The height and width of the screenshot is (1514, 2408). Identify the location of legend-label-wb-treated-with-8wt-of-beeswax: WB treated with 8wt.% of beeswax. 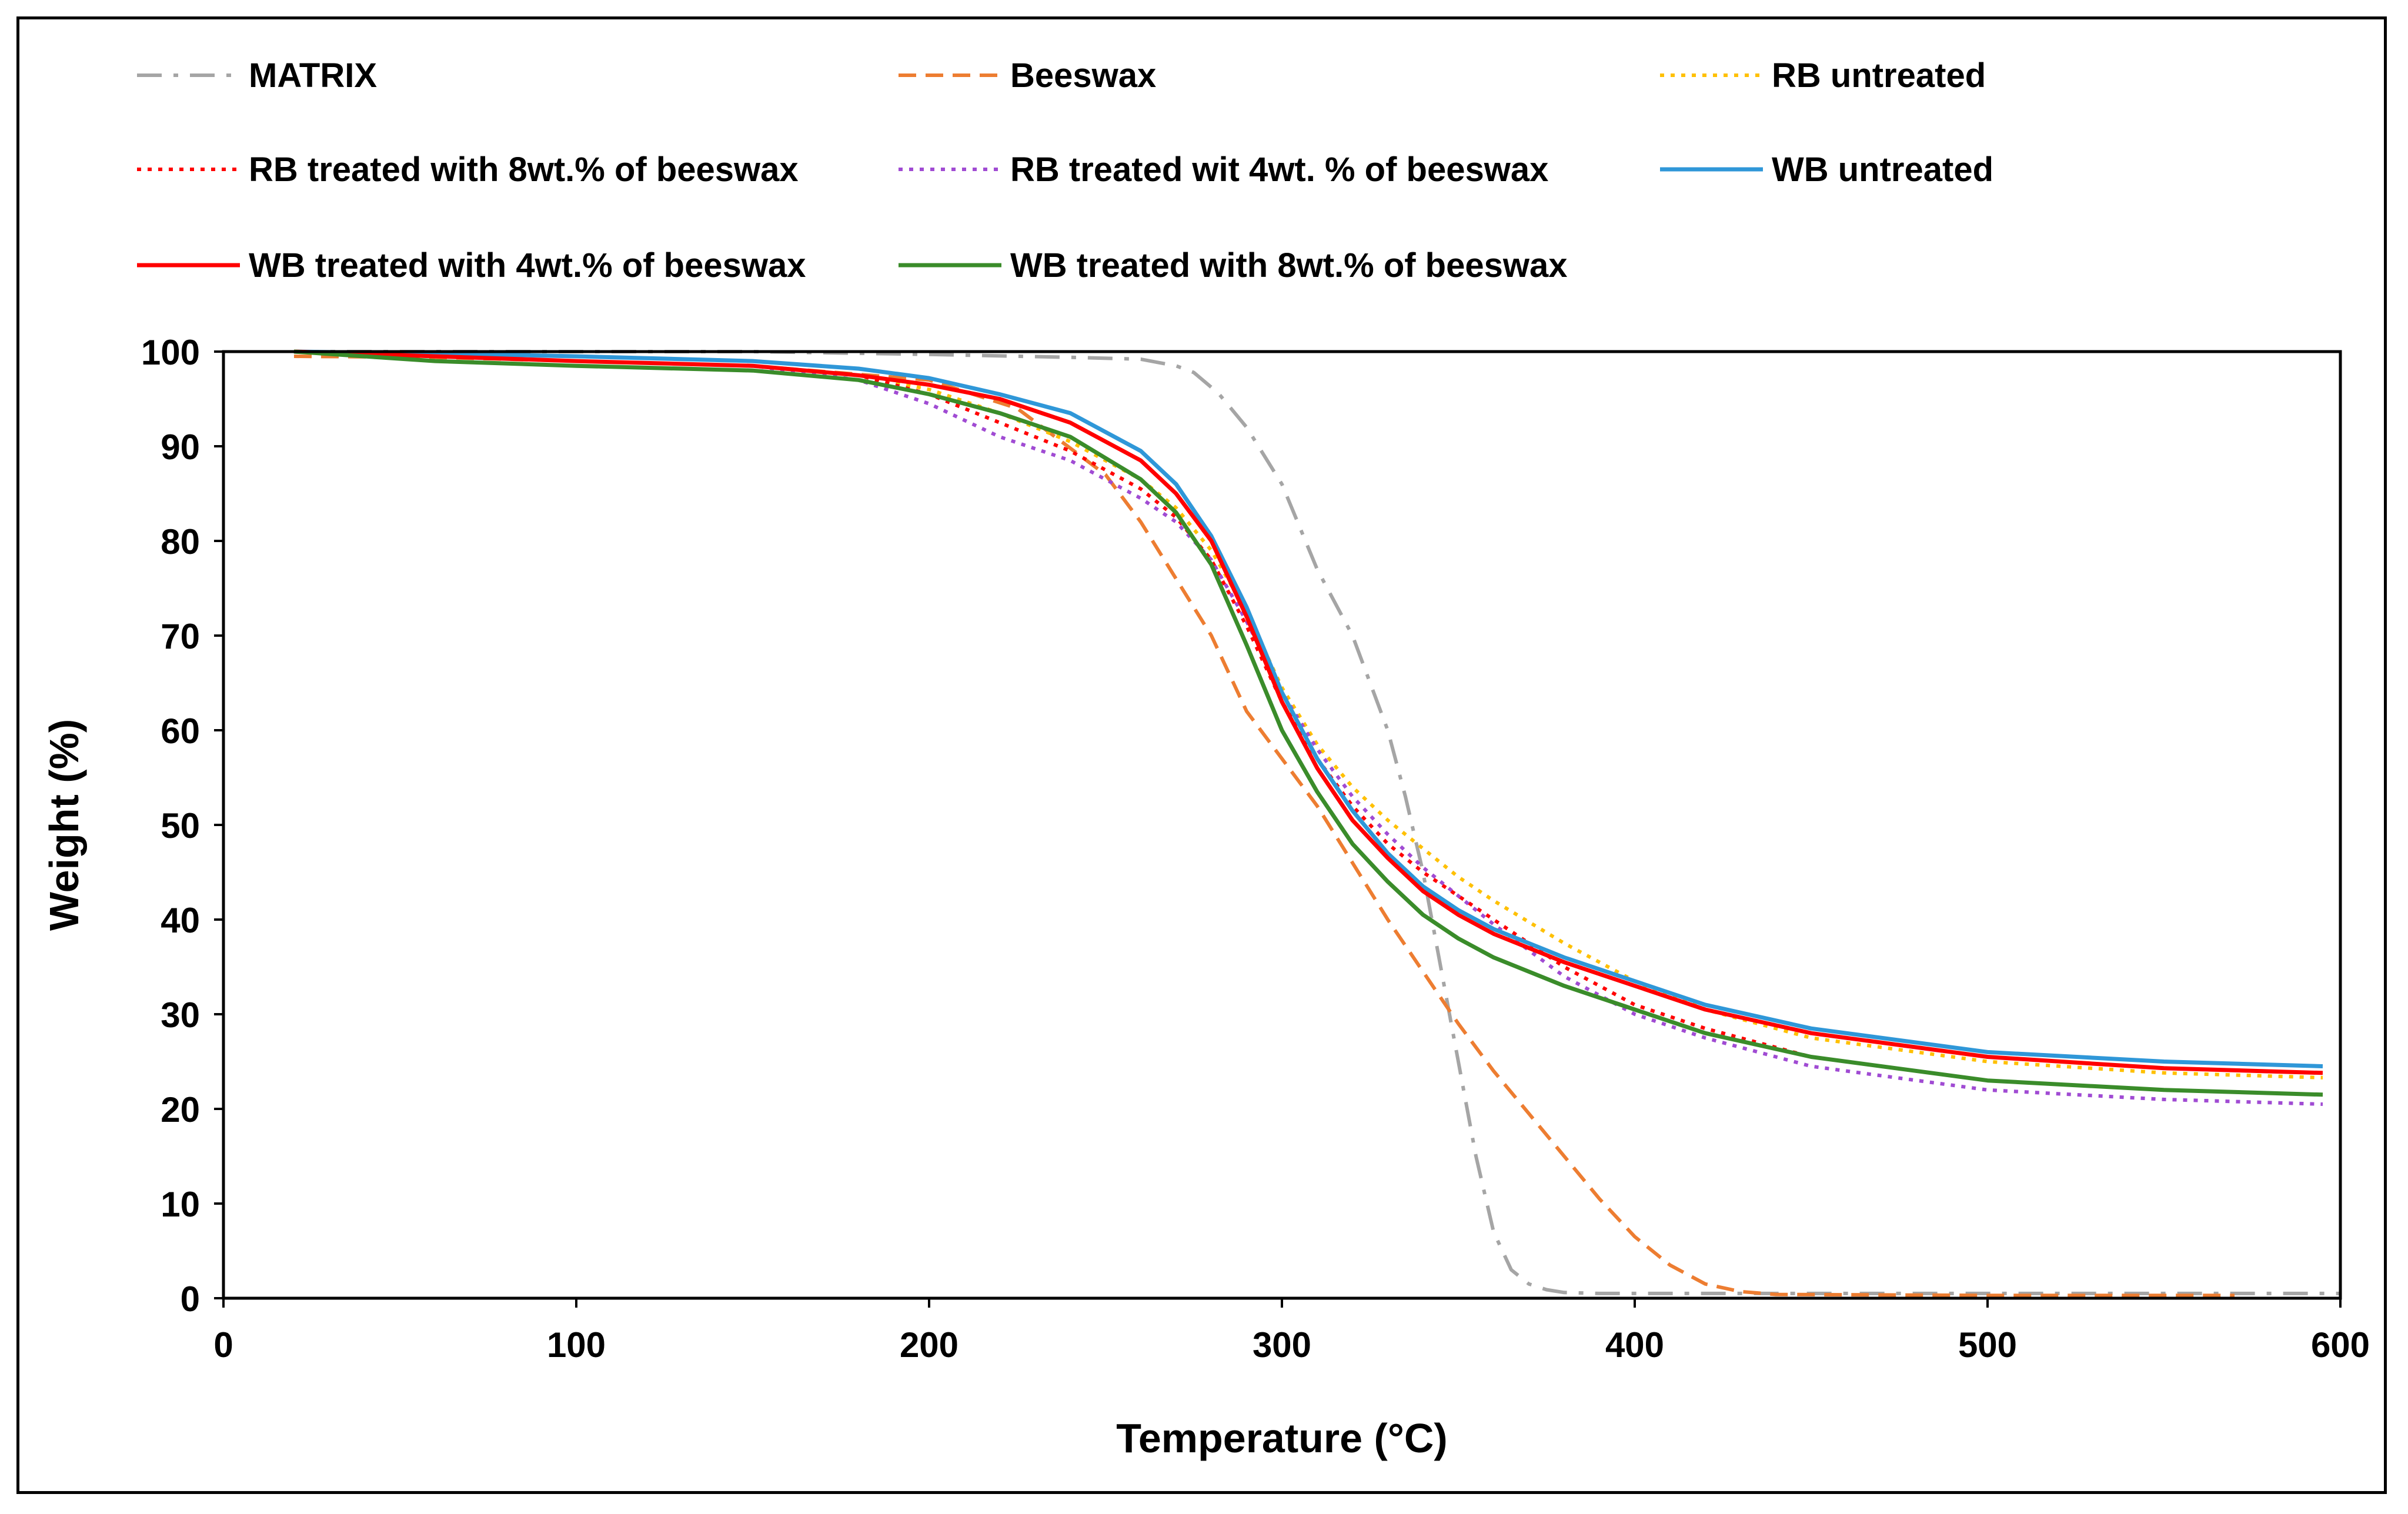
(1289, 265).